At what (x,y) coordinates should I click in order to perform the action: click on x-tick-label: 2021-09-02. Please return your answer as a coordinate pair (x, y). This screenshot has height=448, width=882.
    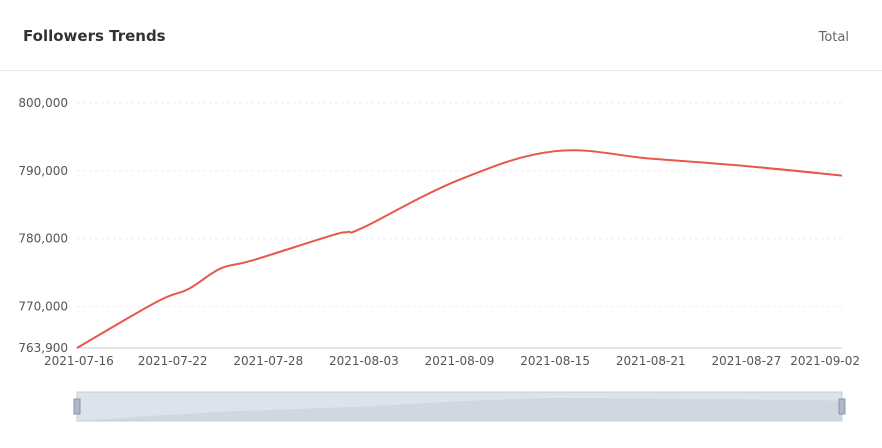
    Looking at the image, I should click on (825, 361).